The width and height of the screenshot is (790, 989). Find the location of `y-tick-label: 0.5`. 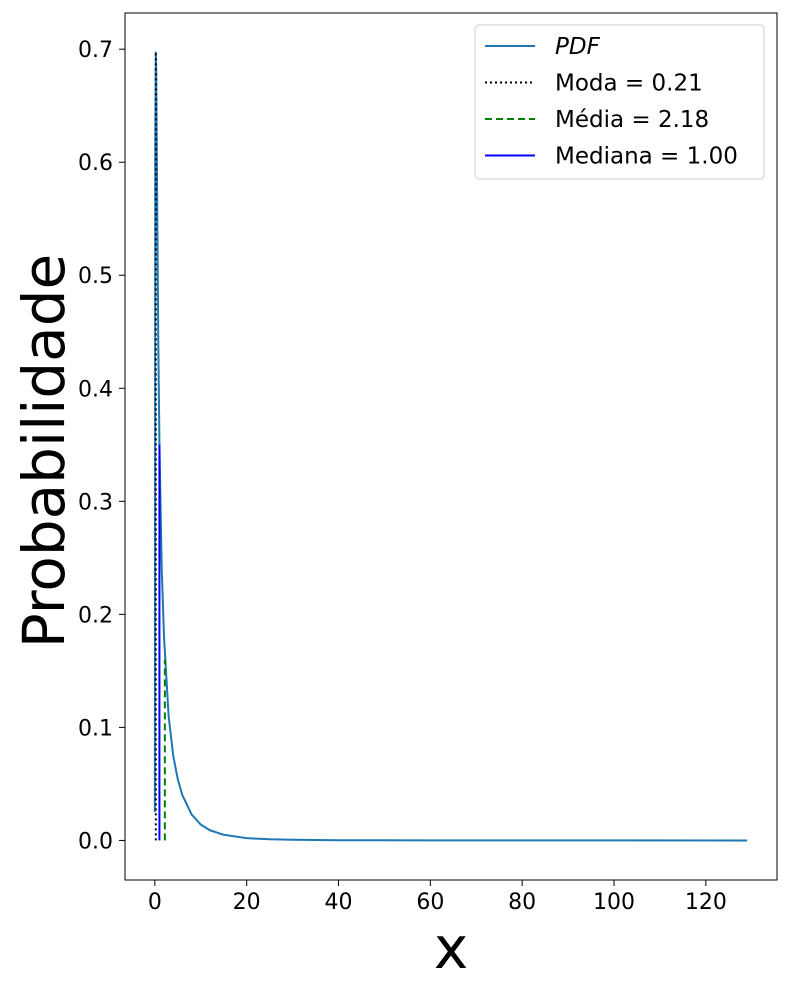

y-tick-label: 0.5 is located at coordinates (95, 276).